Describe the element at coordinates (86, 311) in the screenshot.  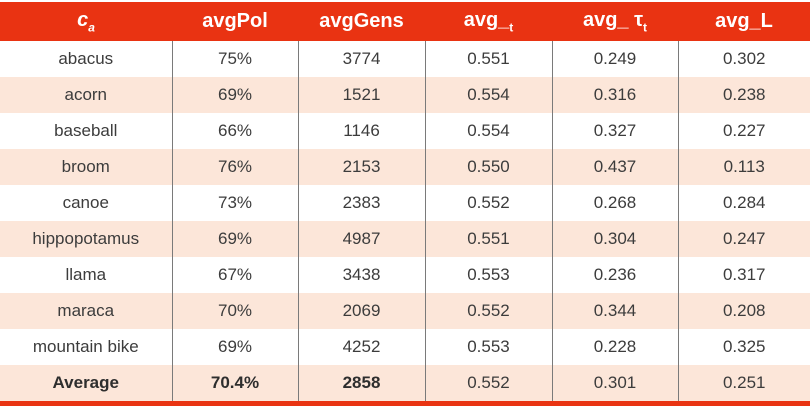
I see `row-label: maraca` at that location.